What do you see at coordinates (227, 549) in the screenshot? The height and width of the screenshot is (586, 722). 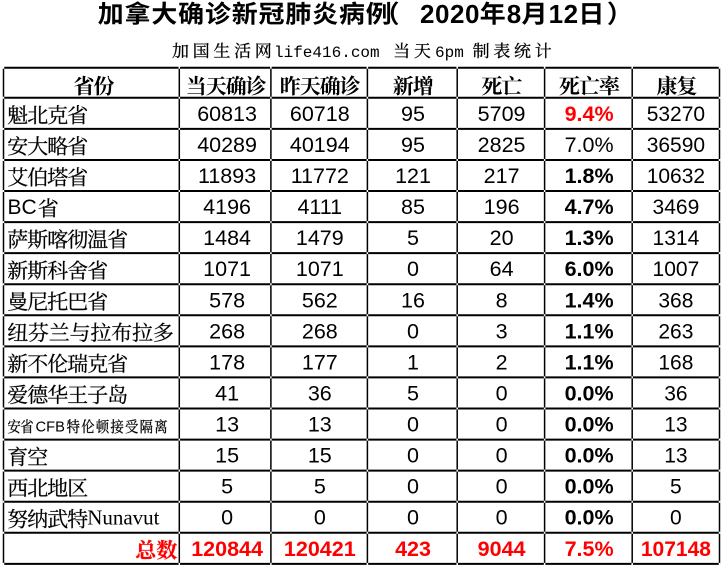 I see `svg-text: 120844` at bounding box center [227, 549].